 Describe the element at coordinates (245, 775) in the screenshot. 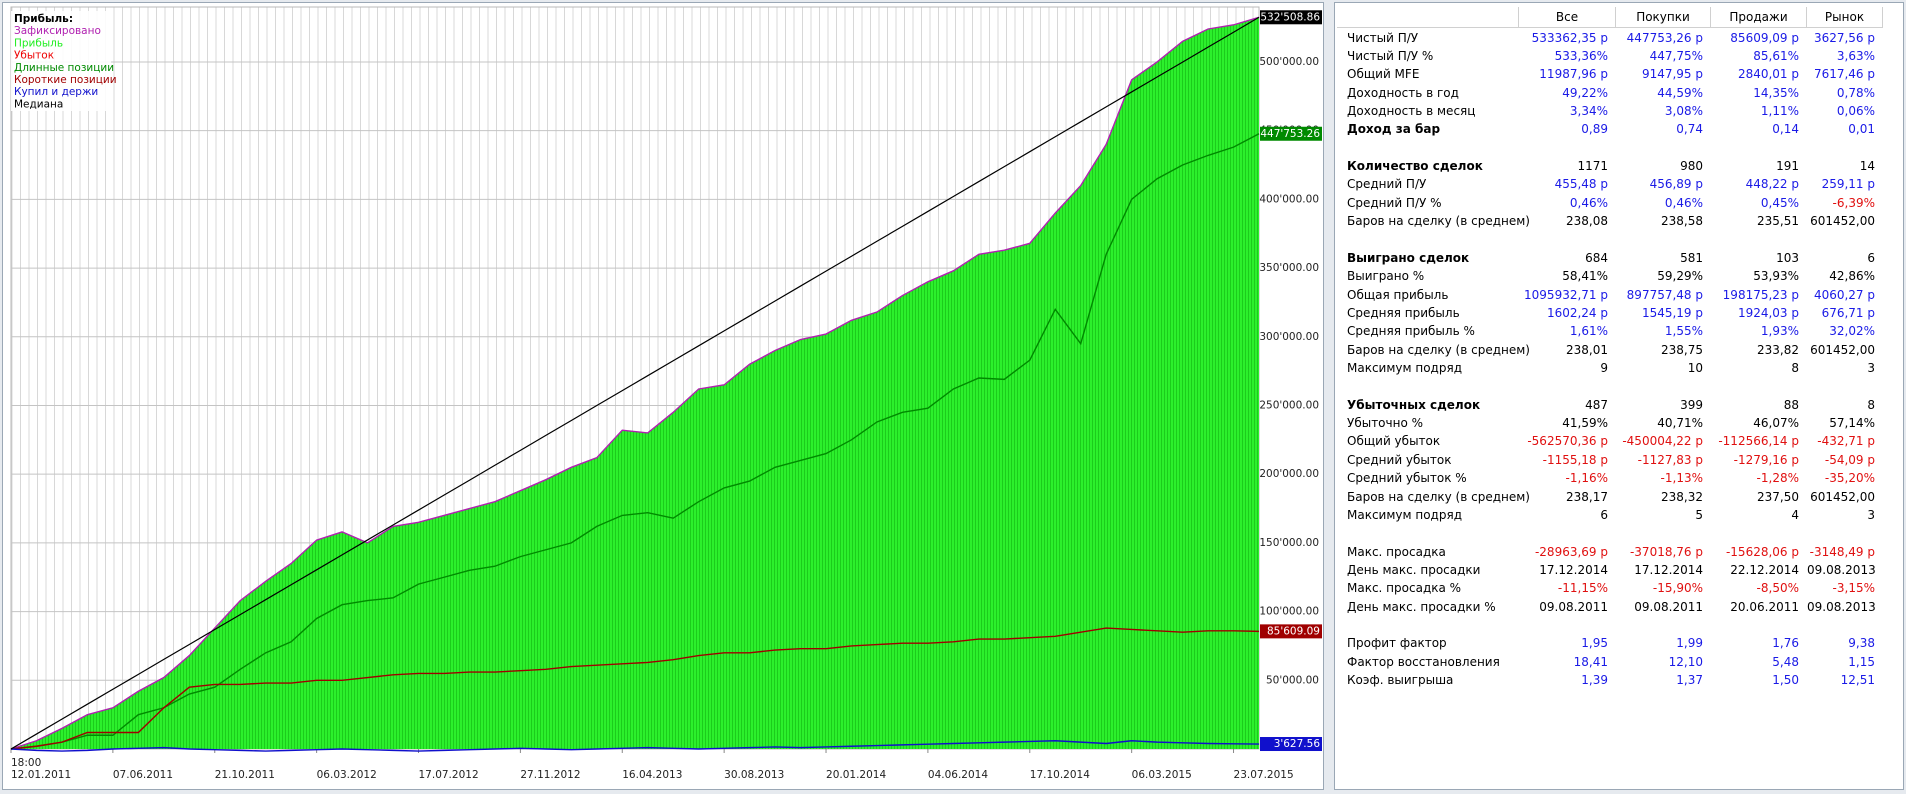

I see `x-tick-label: 21.10.2011` at that location.